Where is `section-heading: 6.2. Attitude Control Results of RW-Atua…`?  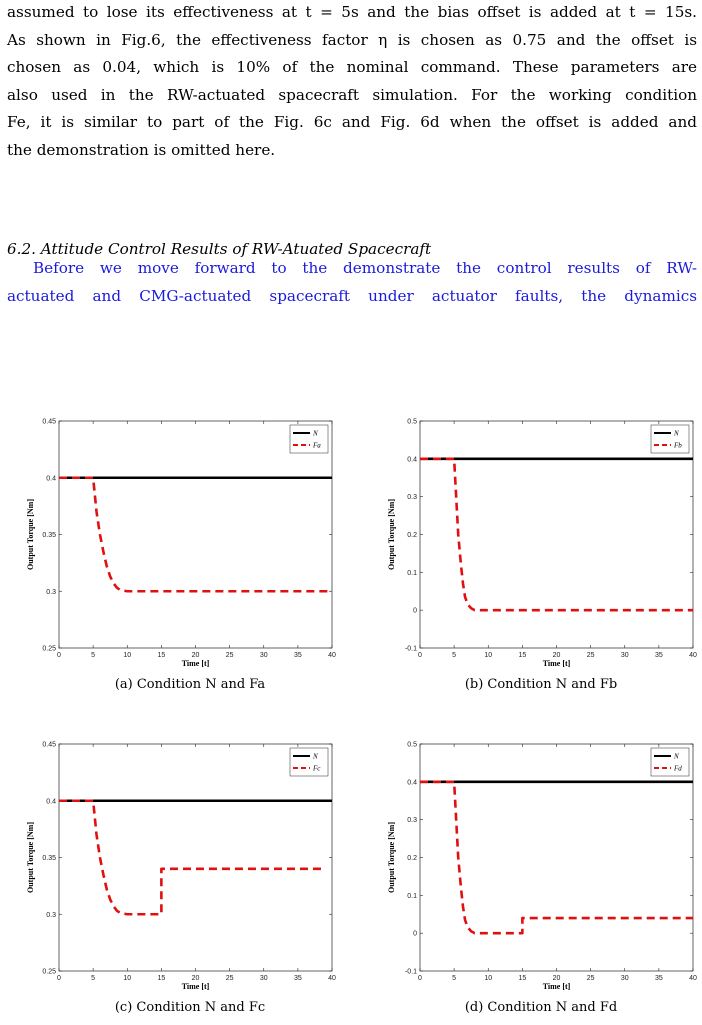
section-heading: 6.2. Attitude Control Results of RW-Atua… is located at coordinates (219, 249).